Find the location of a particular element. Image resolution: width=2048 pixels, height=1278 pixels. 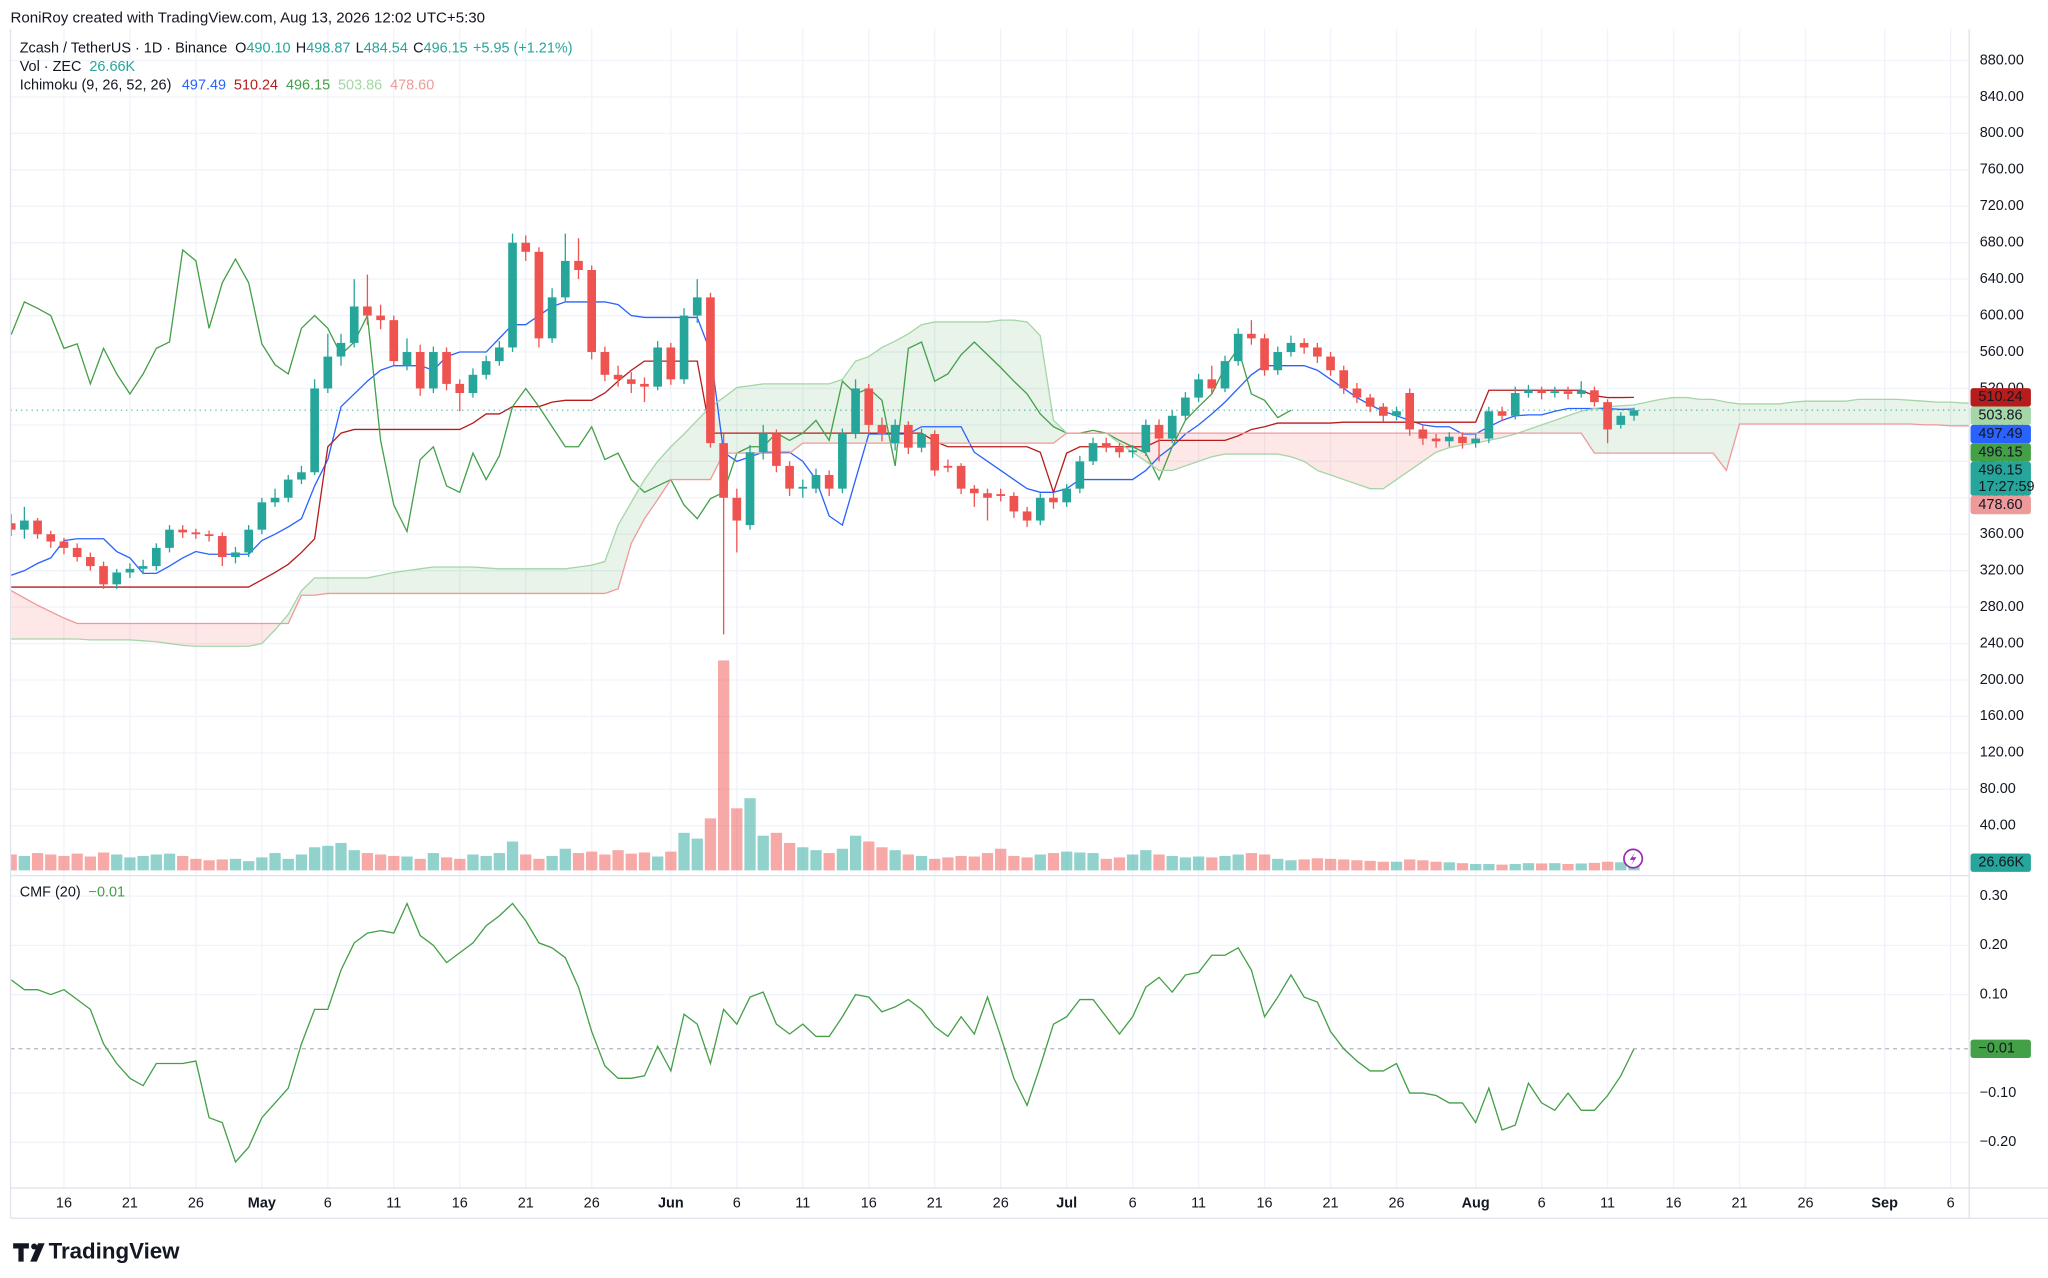

ohlc-value: 496.15 is located at coordinates (446, 48).